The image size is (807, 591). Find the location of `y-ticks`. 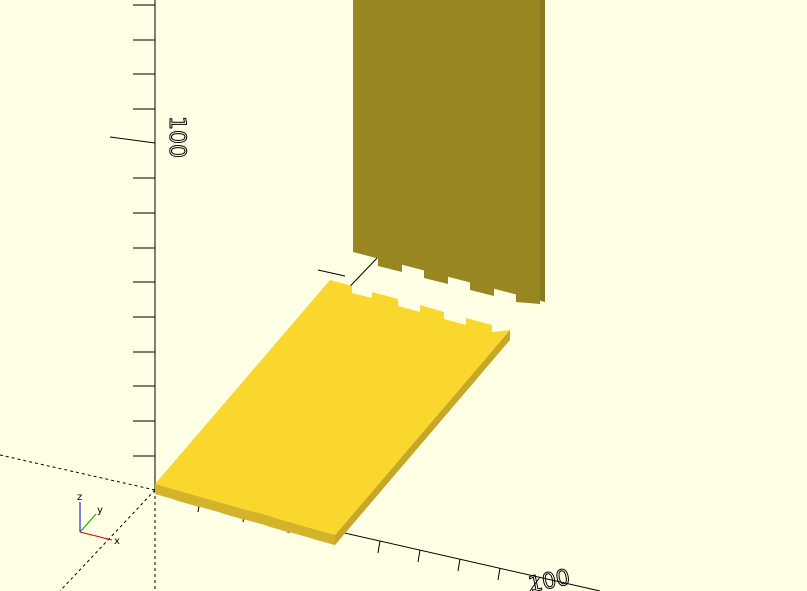

y-ticks is located at coordinates (132, 230).